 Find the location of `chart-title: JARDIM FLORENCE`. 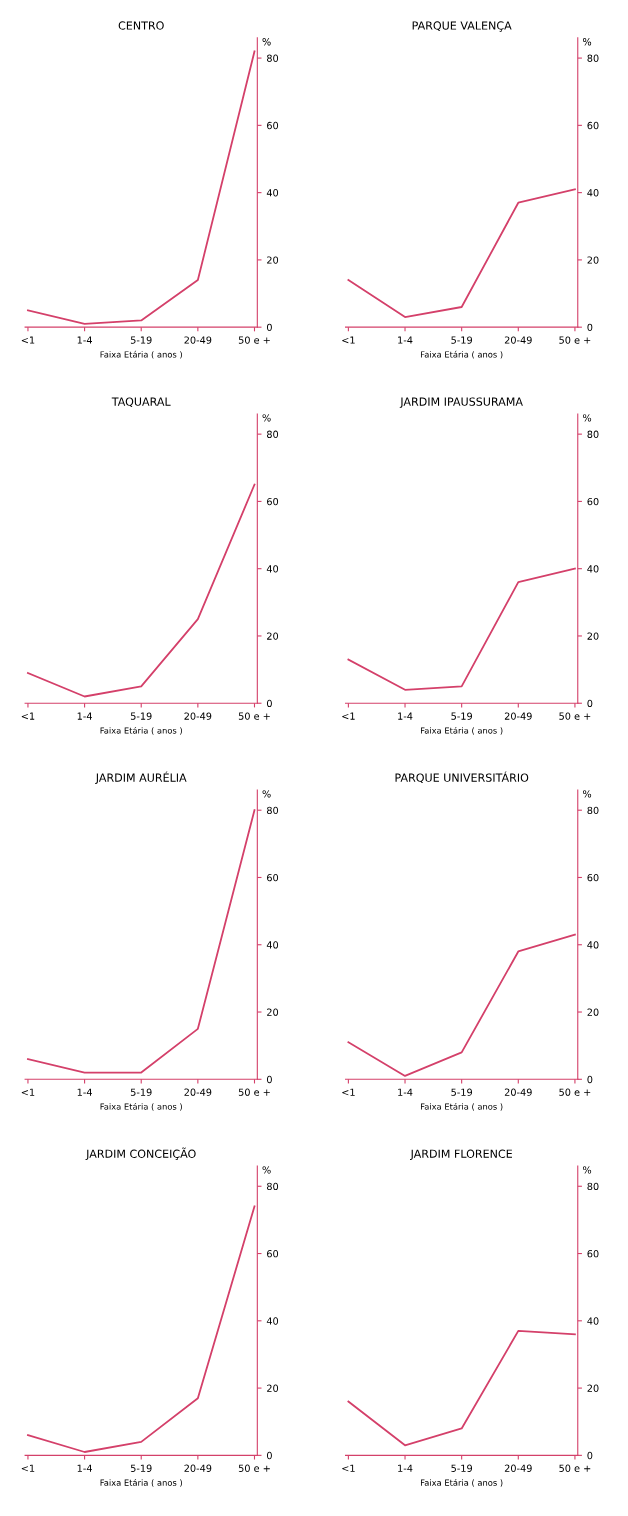

chart-title: JARDIM FLORENCE is located at coordinates (461, 1154).